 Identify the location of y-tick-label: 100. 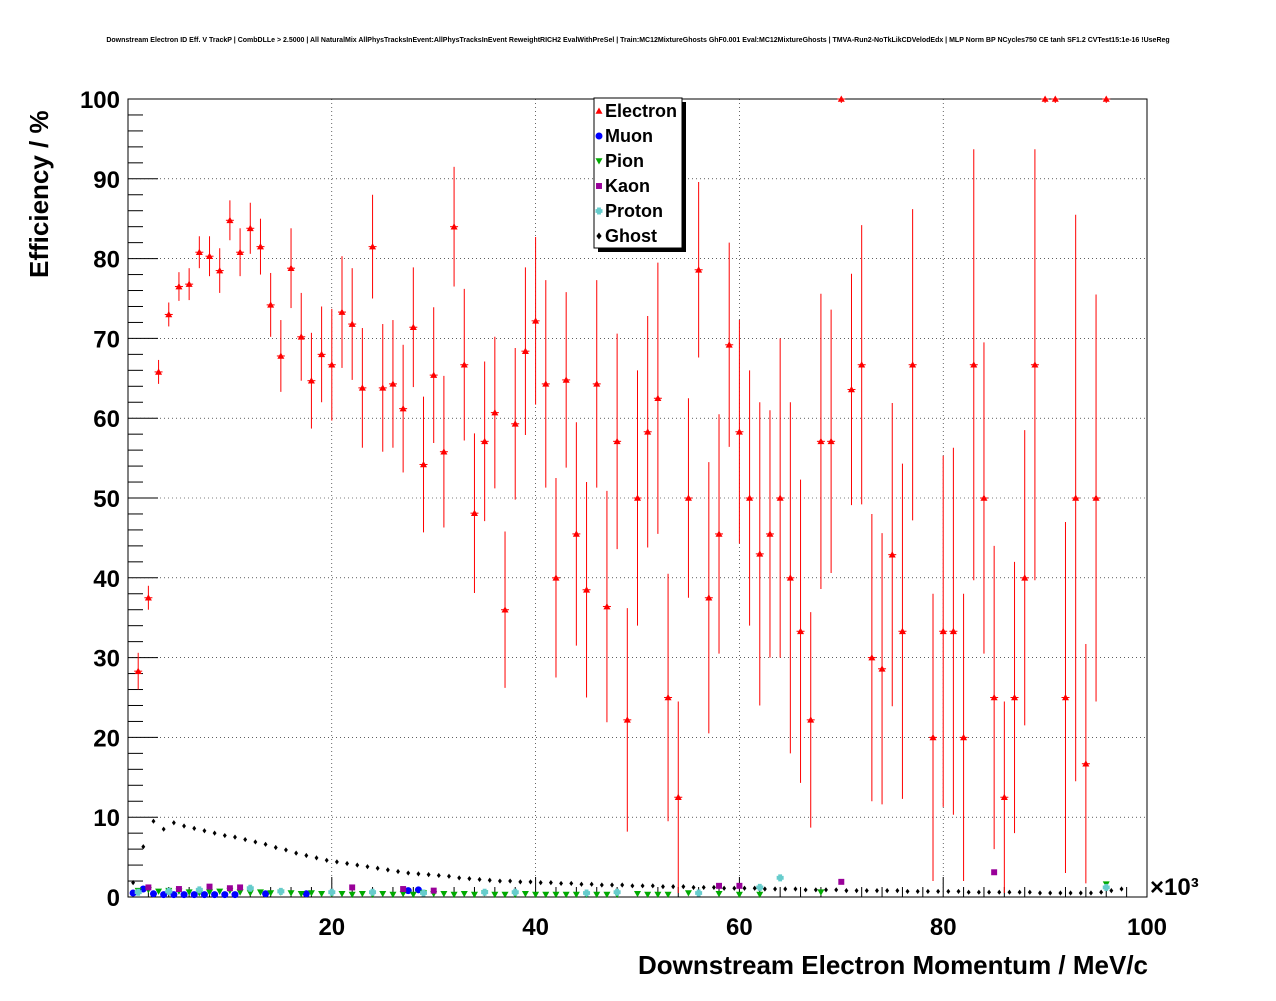
(100, 100).